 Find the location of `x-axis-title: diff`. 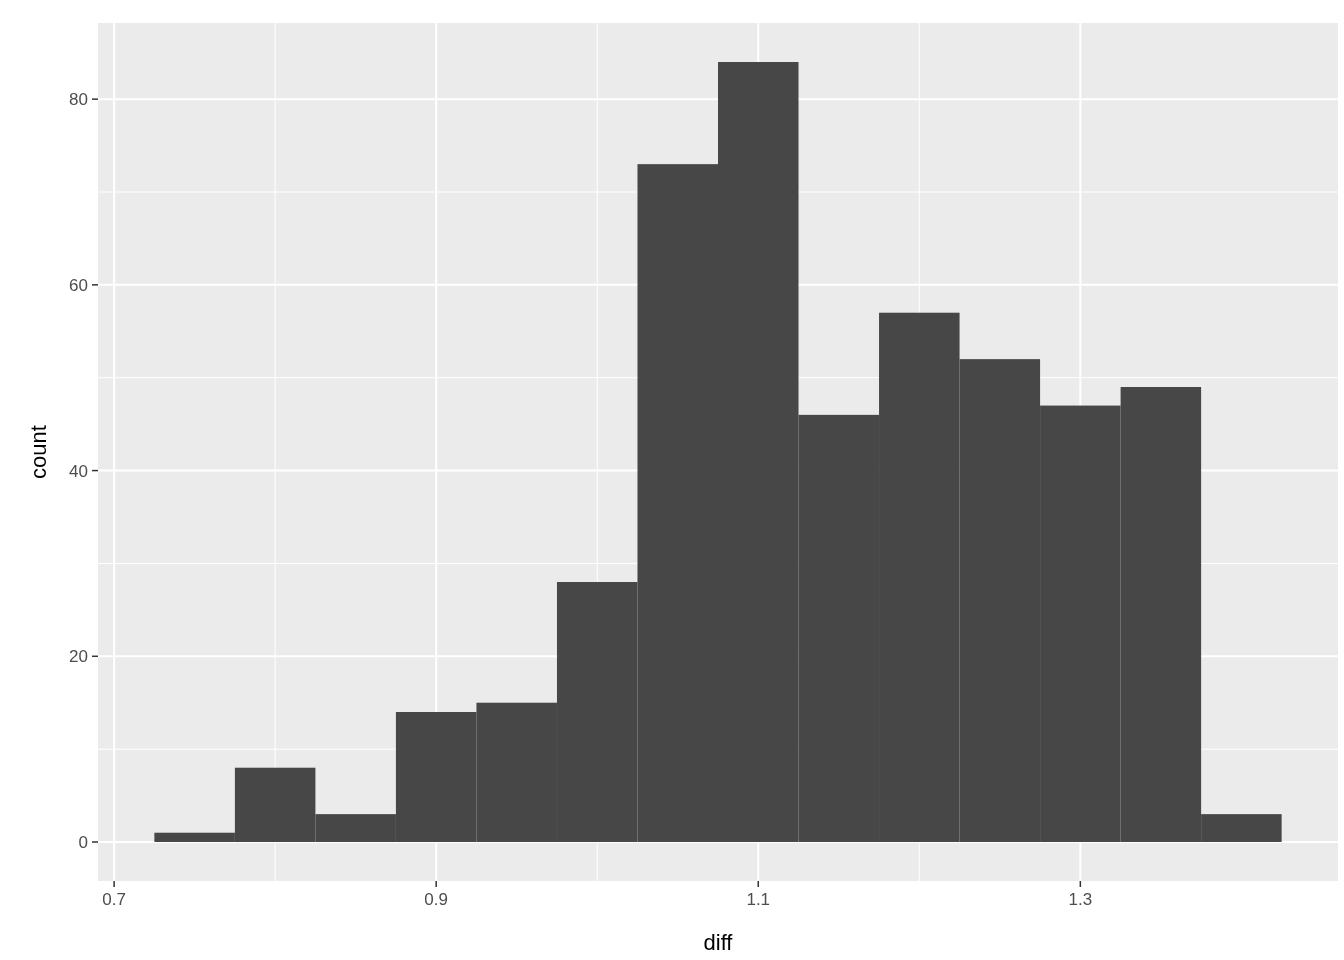

x-axis-title: diff is located at coordinates (718, 942).